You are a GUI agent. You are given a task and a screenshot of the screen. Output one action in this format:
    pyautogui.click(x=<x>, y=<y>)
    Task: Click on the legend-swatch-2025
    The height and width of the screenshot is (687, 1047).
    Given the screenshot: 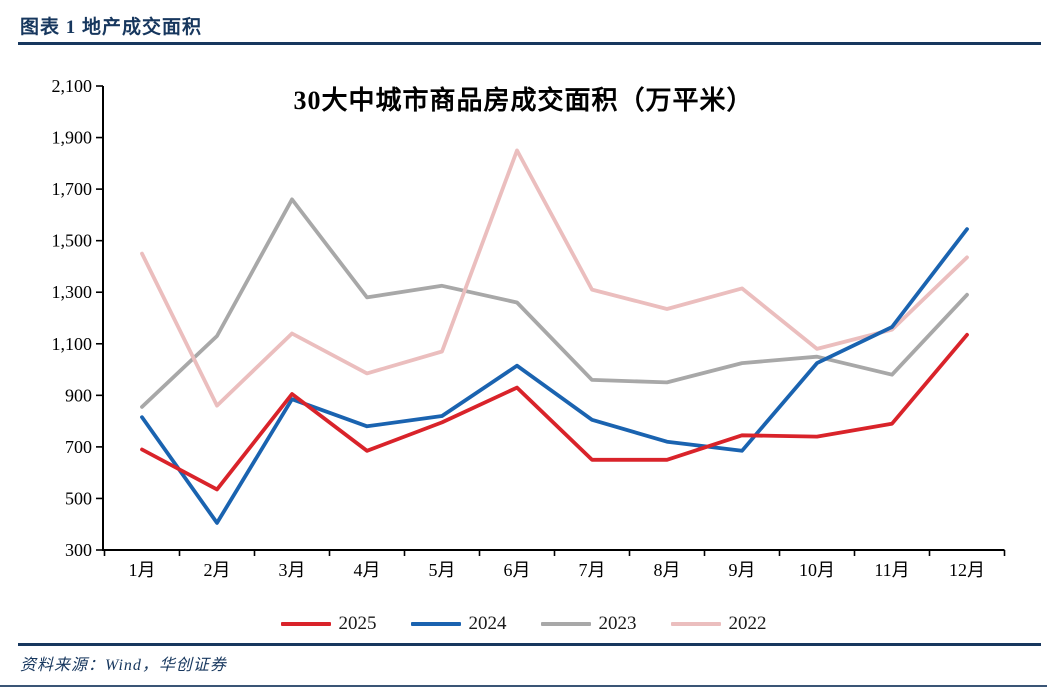 What is the action you would take?
    pyautogui.click(x=305, y=624)
    